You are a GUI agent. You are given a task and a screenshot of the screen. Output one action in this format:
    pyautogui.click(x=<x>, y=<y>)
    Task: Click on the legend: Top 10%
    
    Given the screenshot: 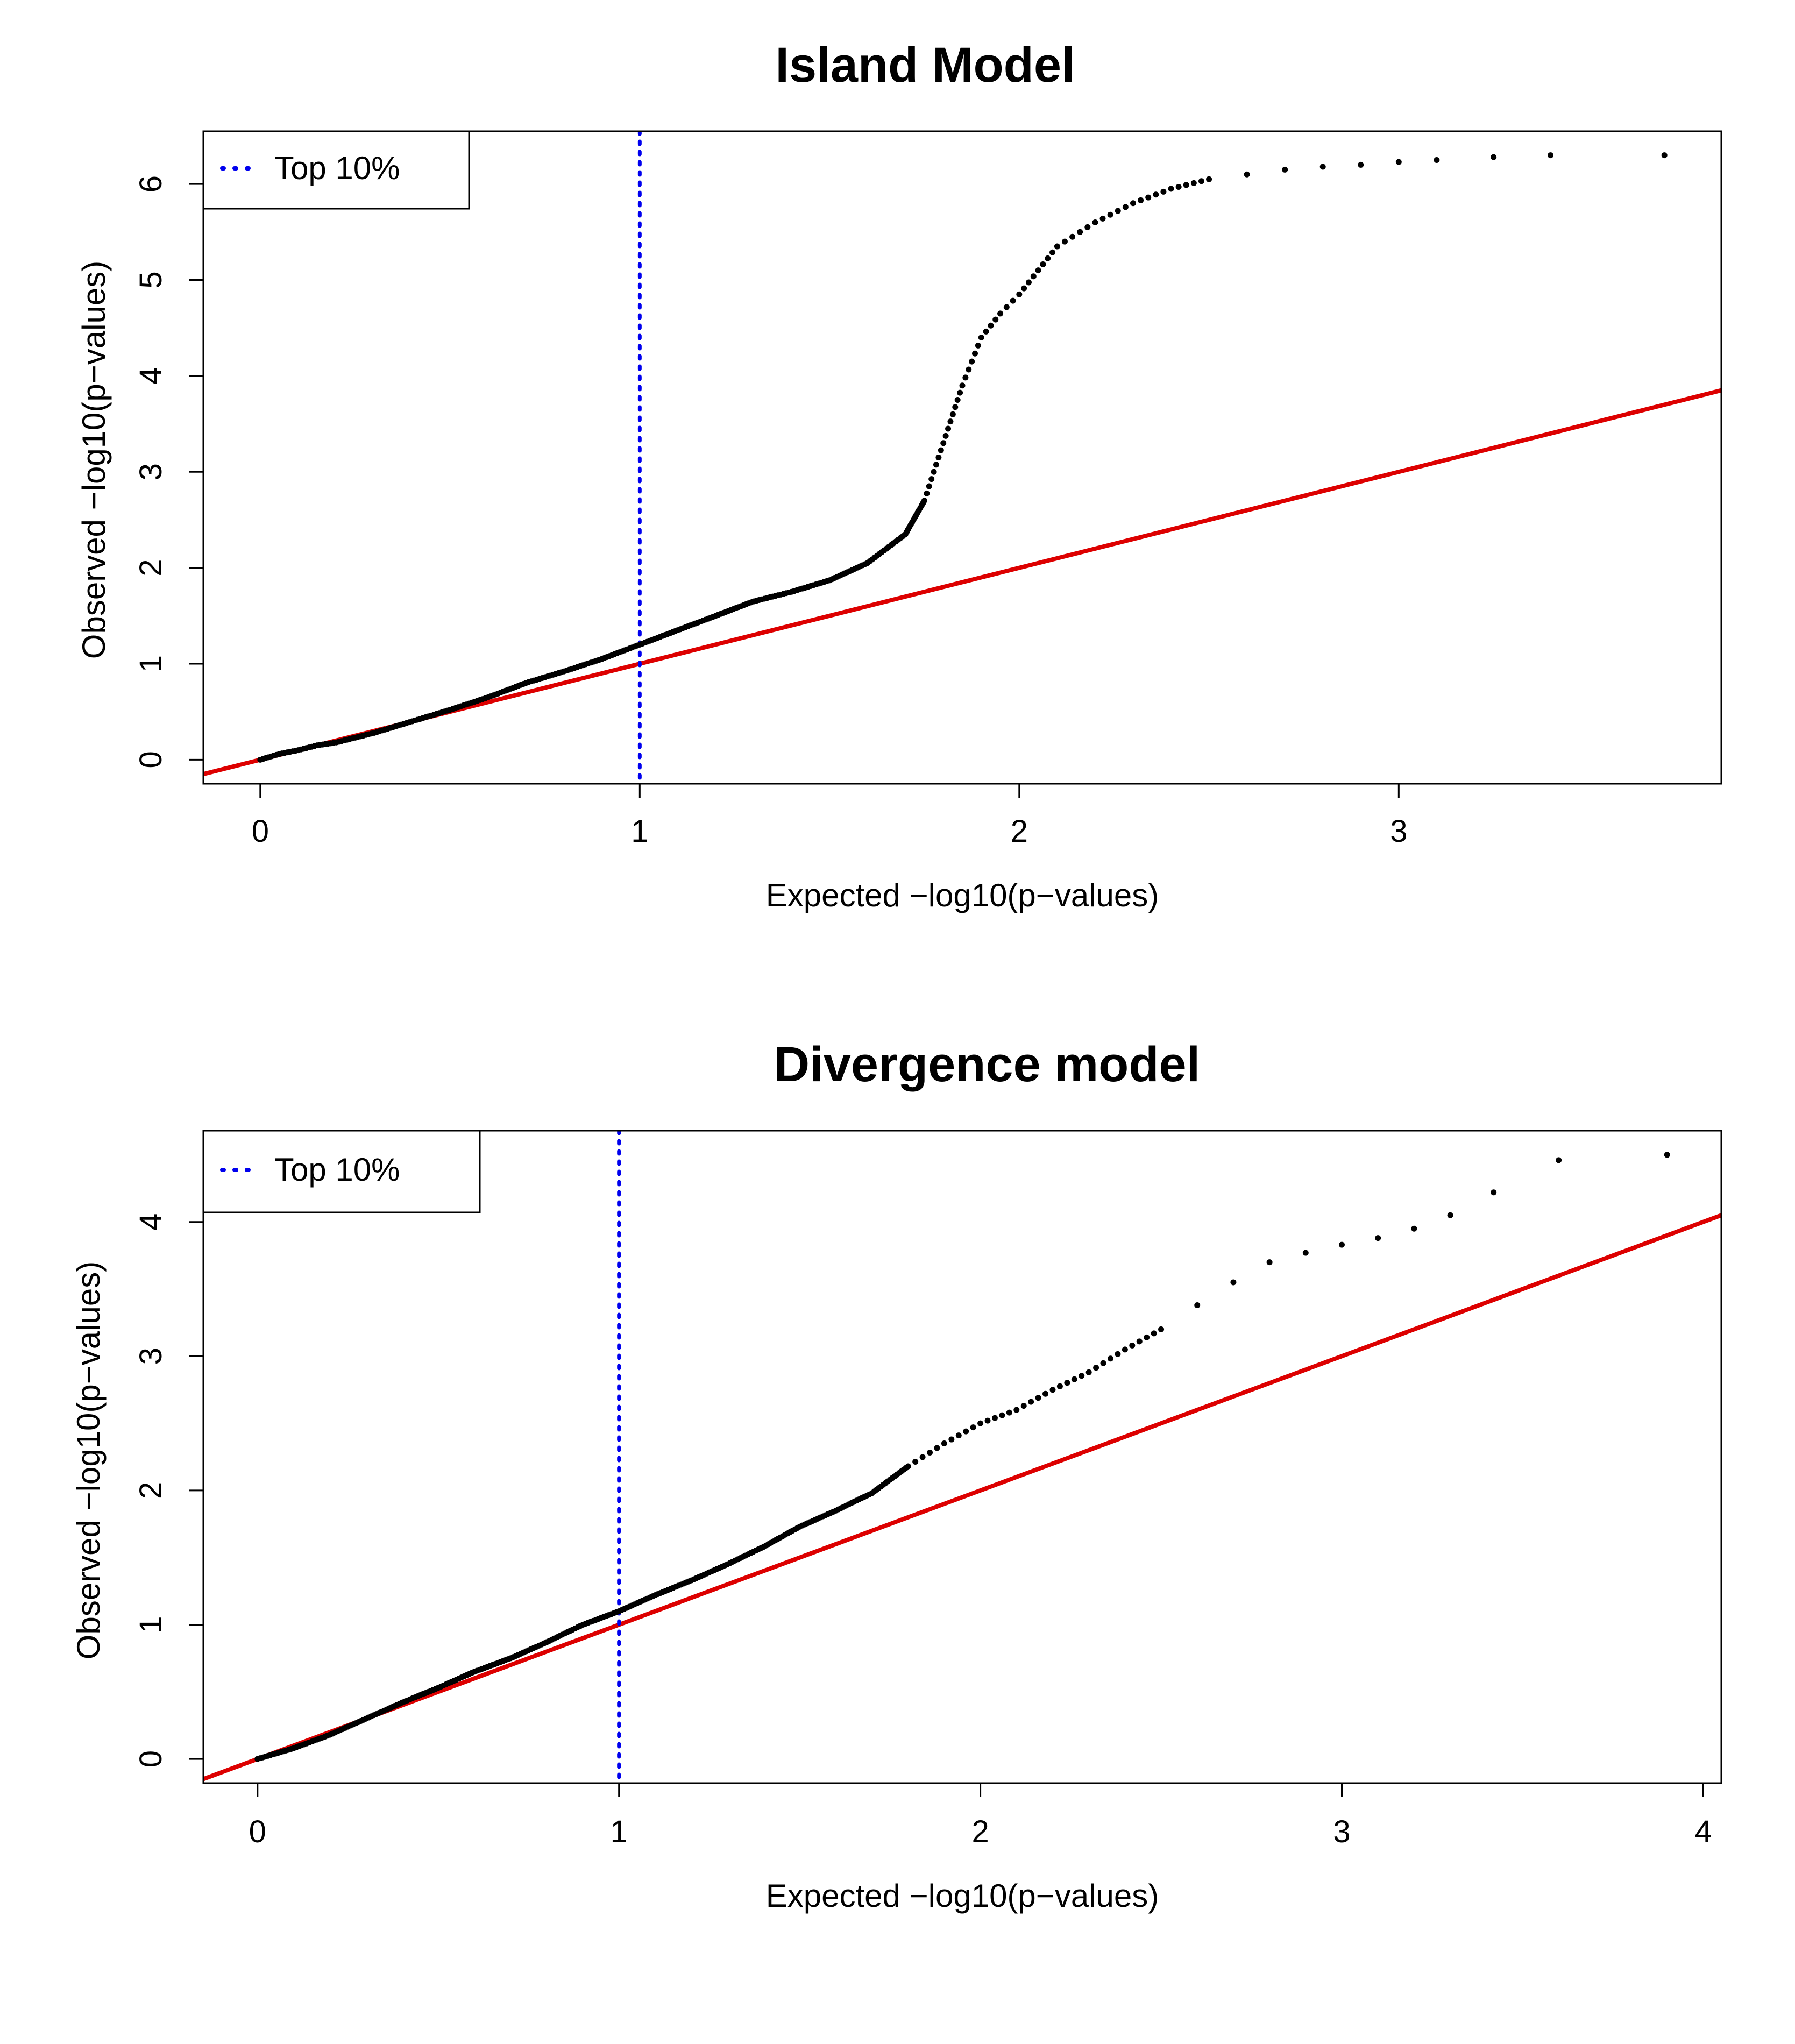 What is the action you would take?
    pyautogui.click(x=336, y=170)
    